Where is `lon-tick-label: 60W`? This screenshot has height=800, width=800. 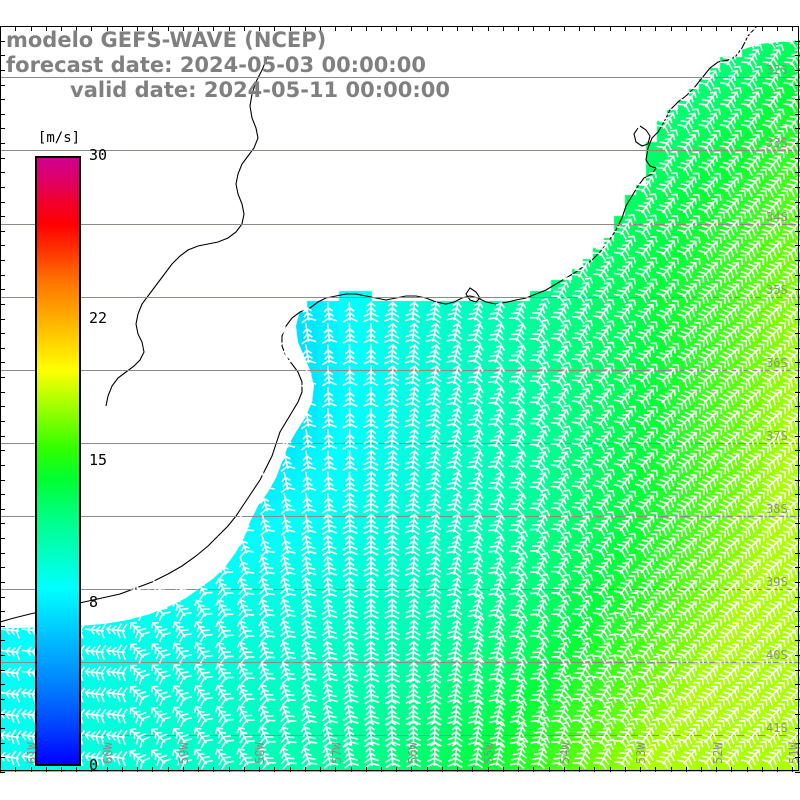
lon-tick-label: 60W is located at coordinates (108, 753).